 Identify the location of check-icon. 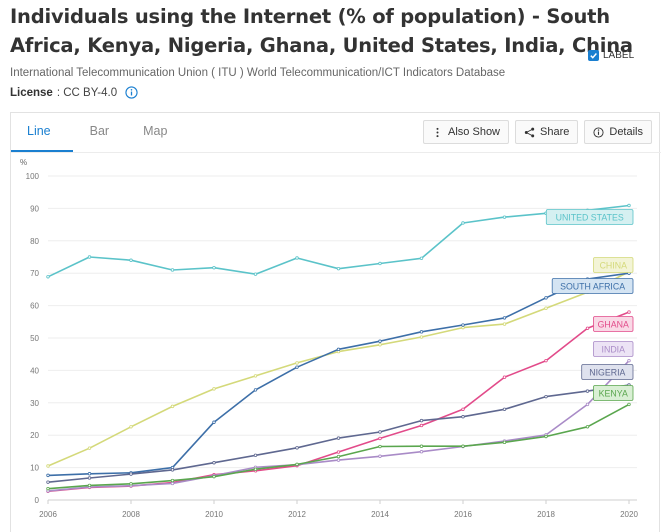
(593, 56).